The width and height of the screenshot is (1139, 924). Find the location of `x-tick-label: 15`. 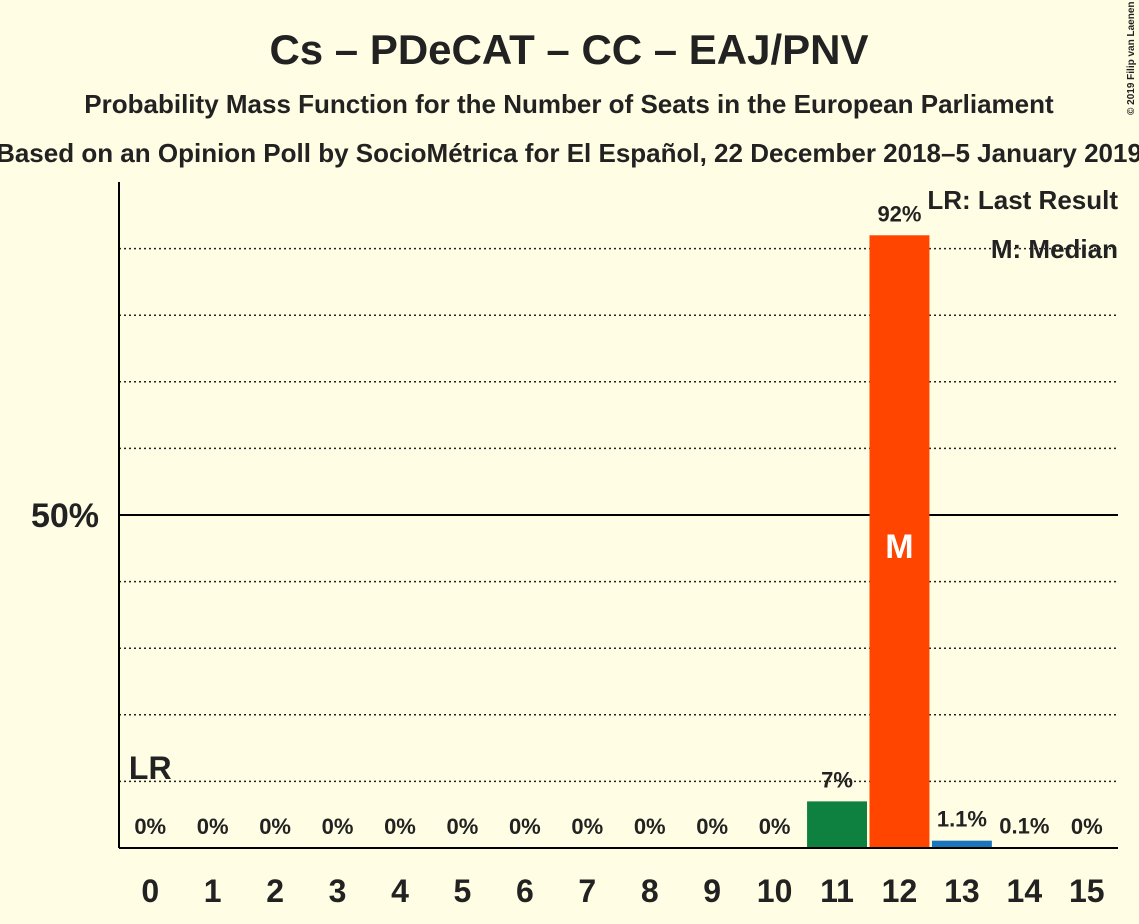

x-tick-label: 15 is located at coordinates (1087, 891).